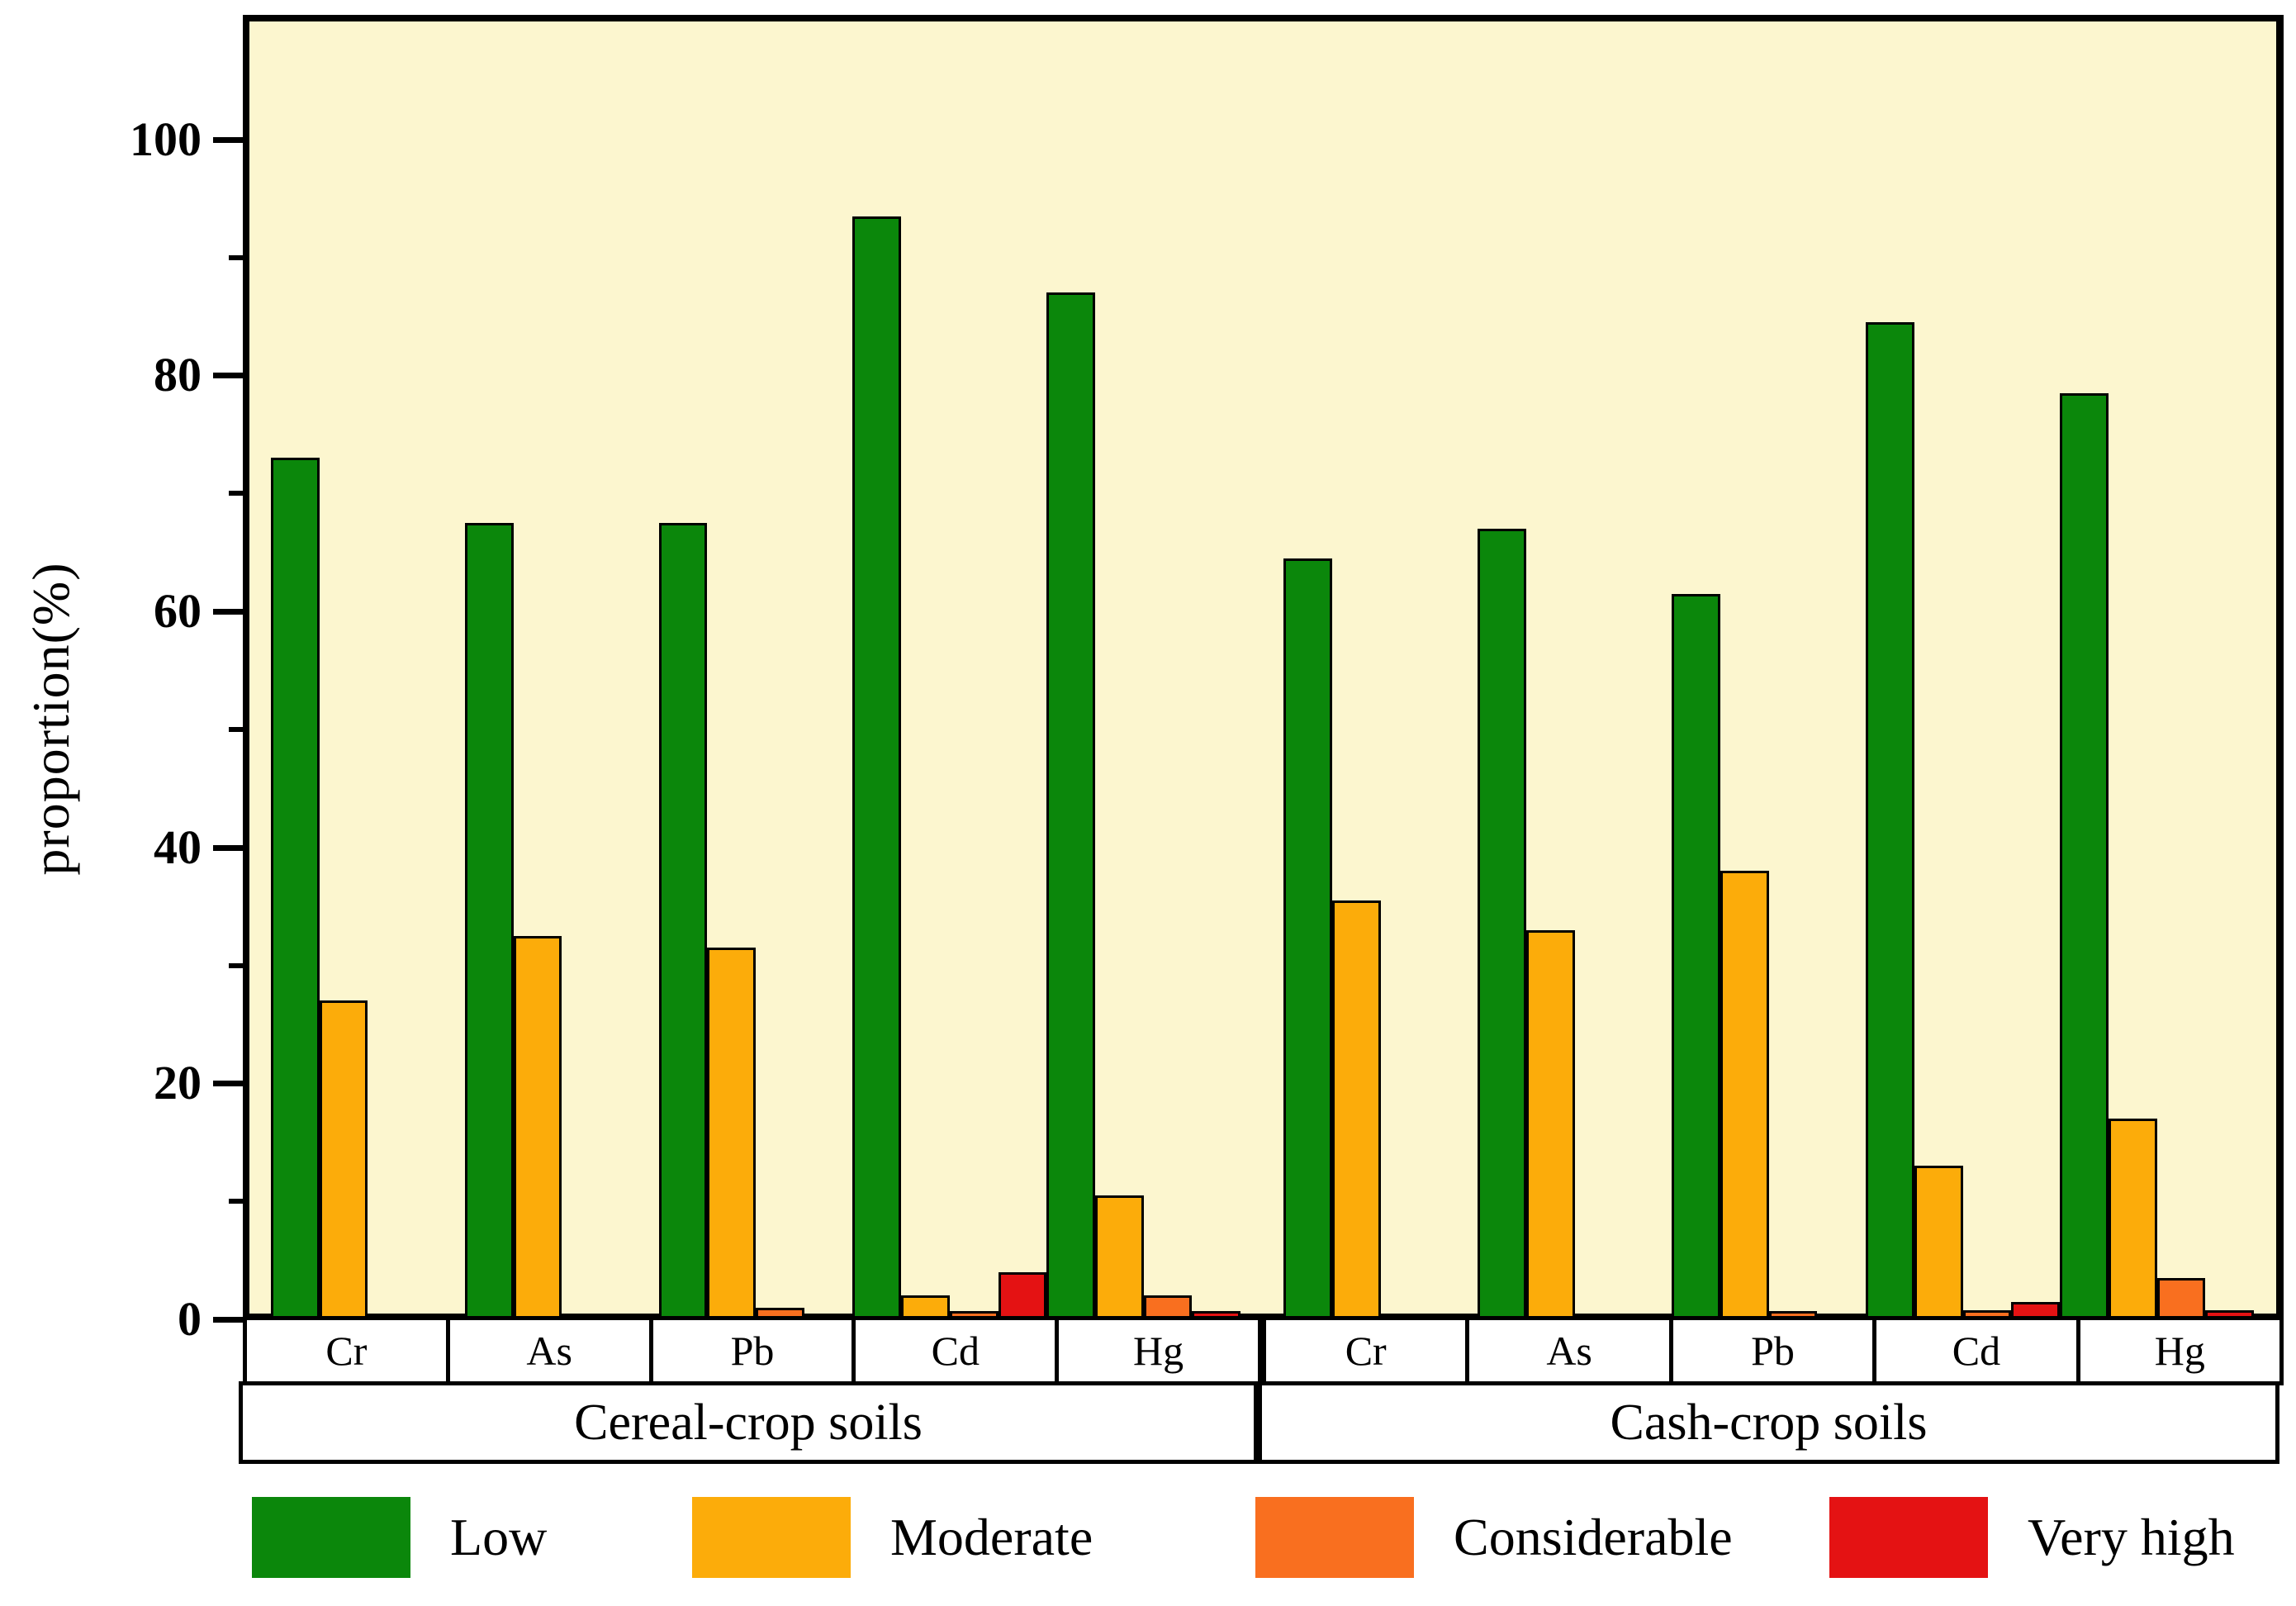  Describe the element at coordinates (2131, 1537) in the screenshot. I see `legend-label-very-high: Very high` at that location.